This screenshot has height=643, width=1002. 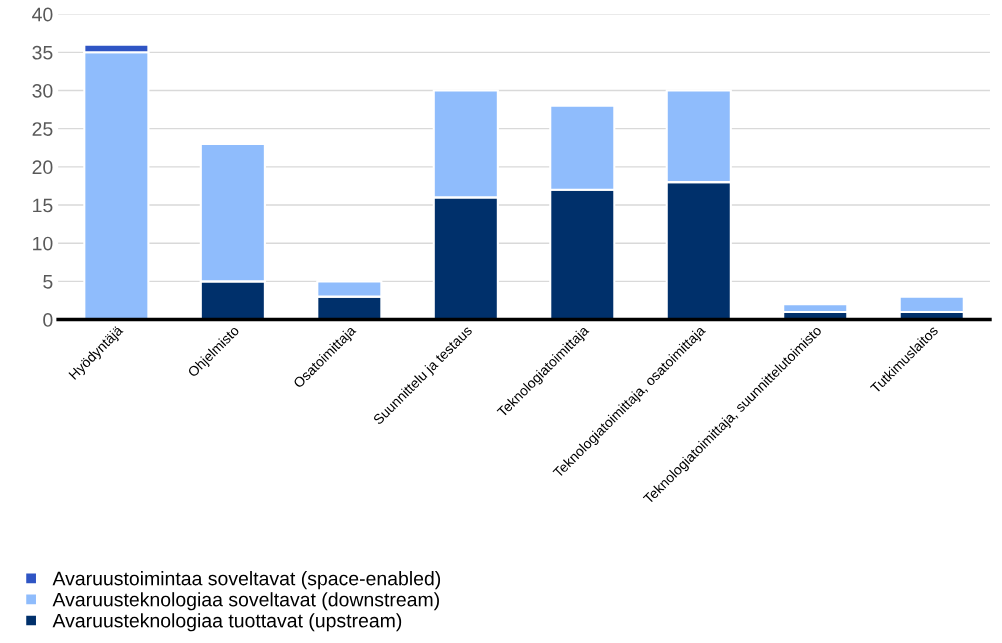 I want to click on legend-label: Avaruusteknologiaa soveltavat (downstream), so click(x=245, y=601).